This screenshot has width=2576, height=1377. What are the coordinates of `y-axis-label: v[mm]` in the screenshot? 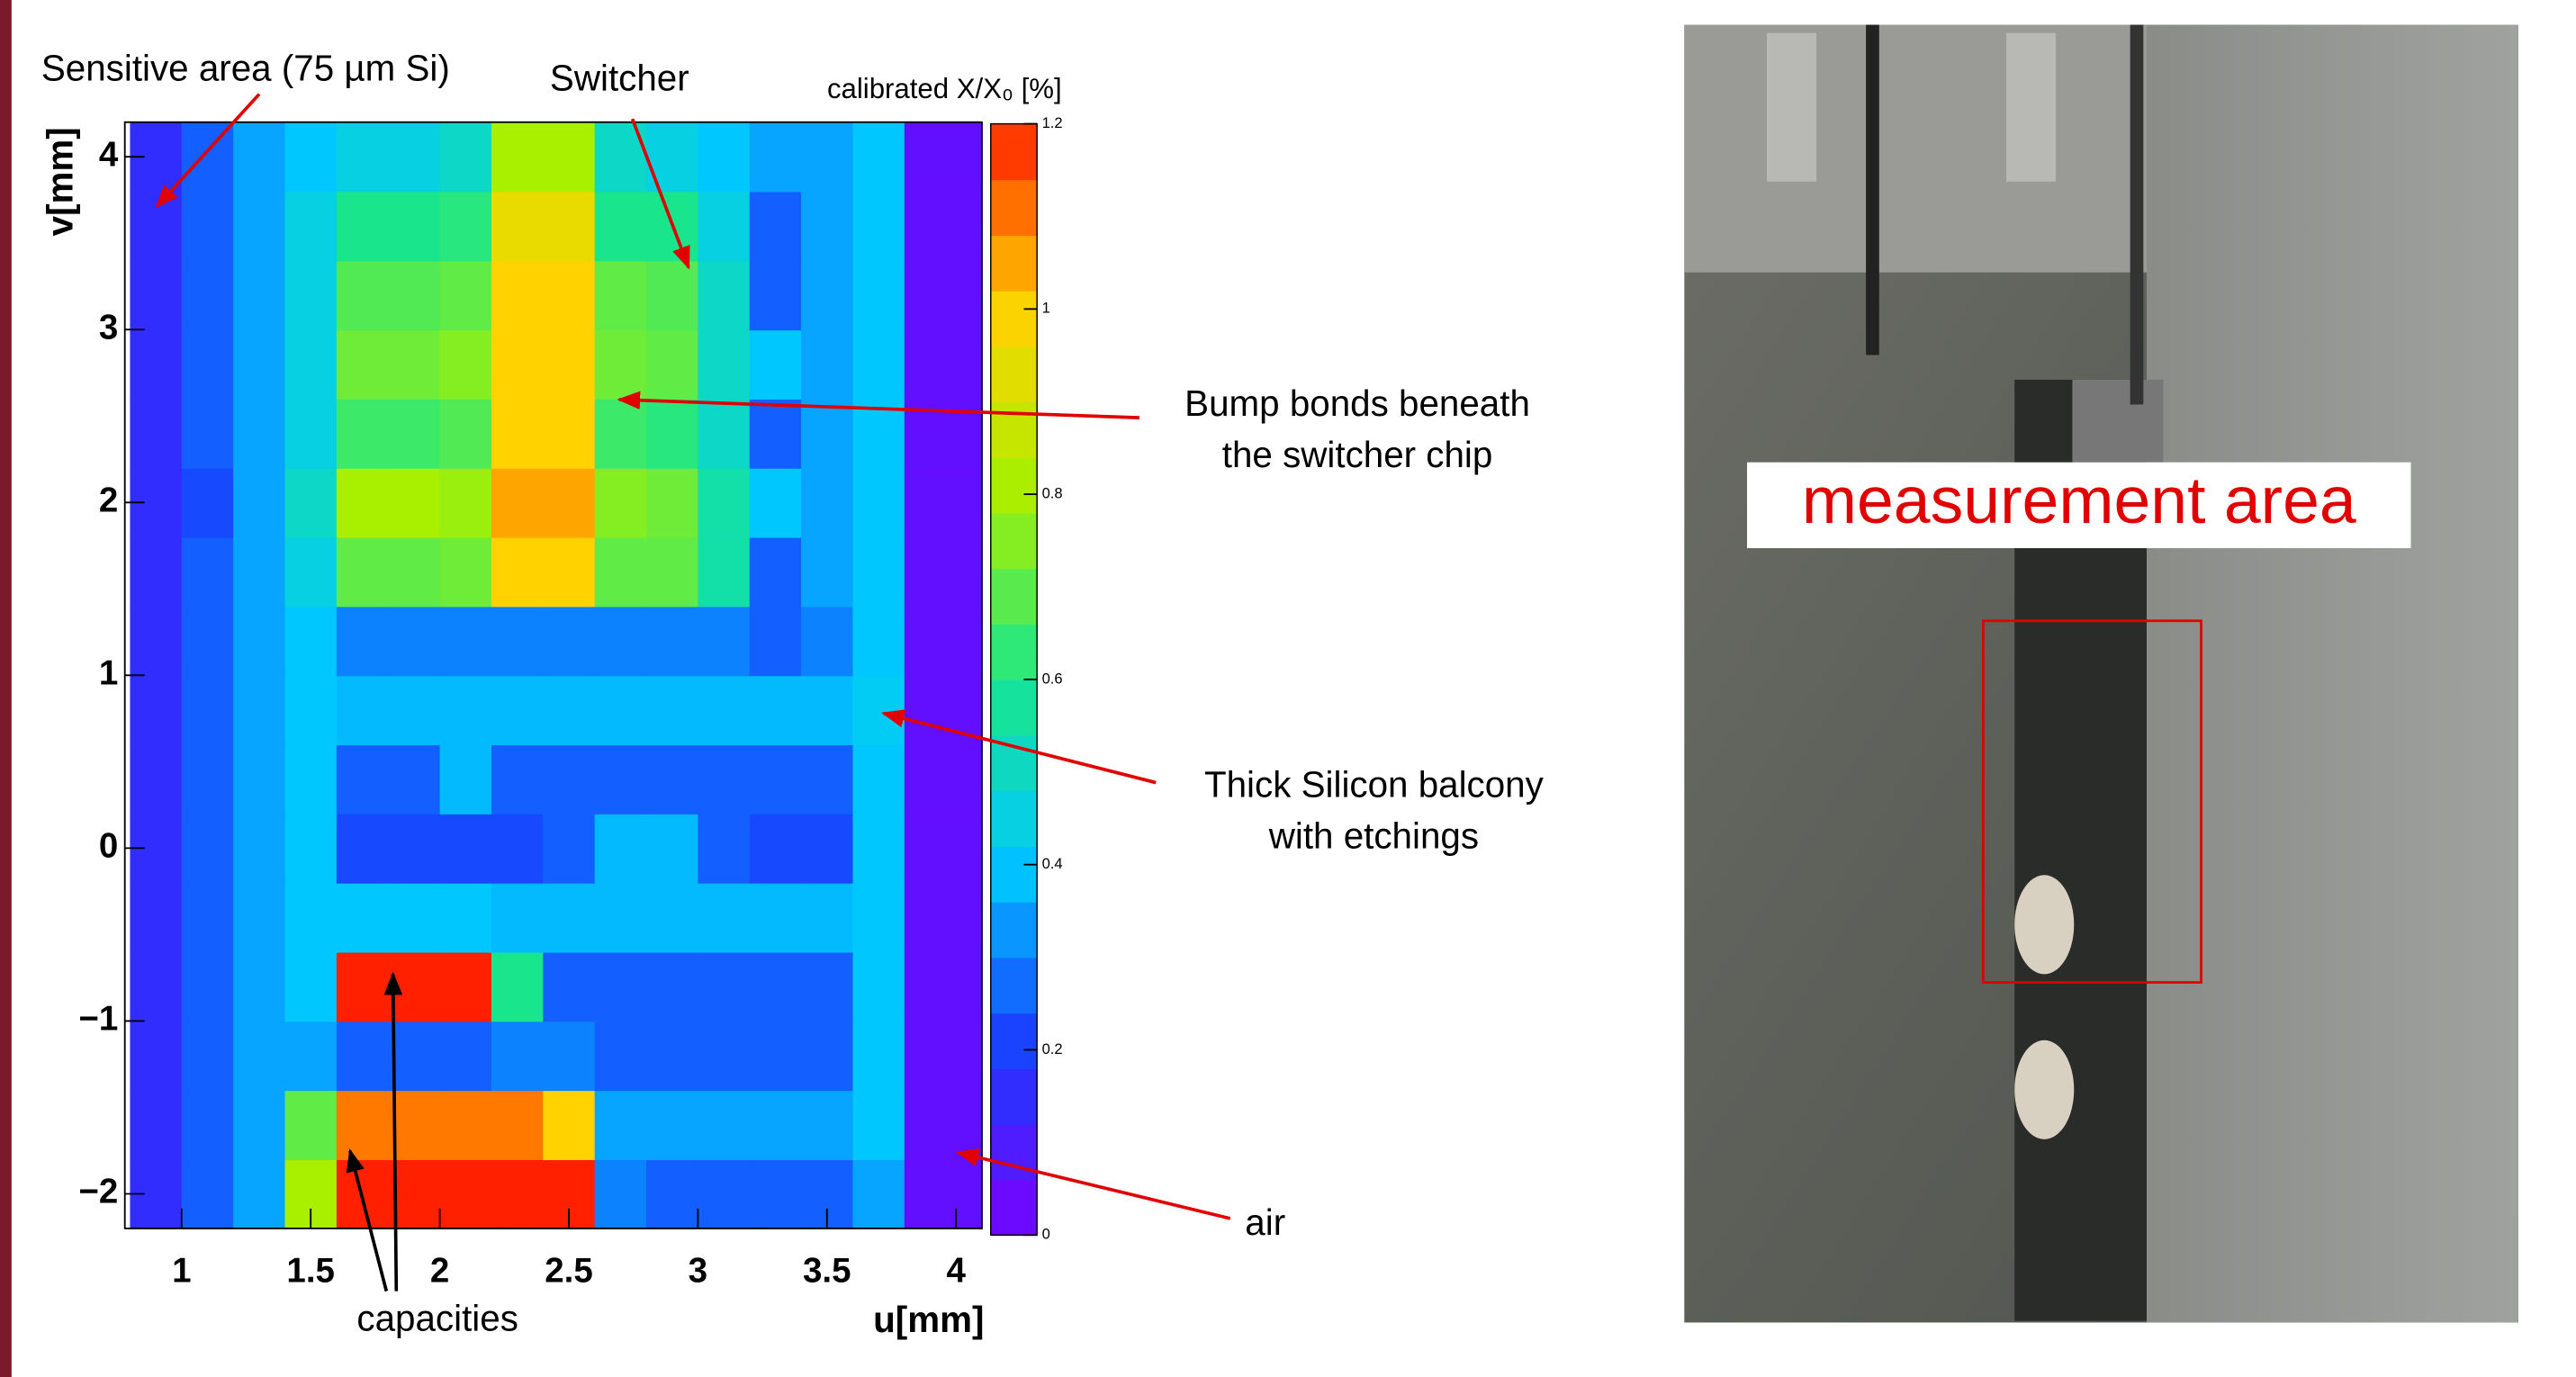 It's located at (59, 182).